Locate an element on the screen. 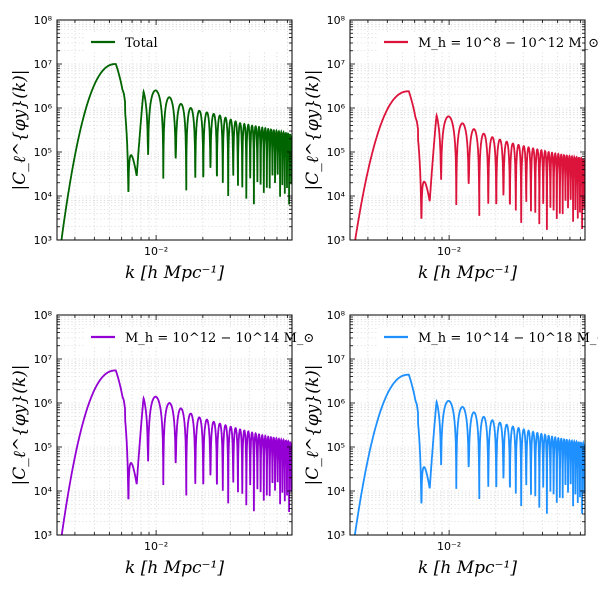  legend-label: M_h = 10^14 − 10^18 M_⊙ is located at coordinates (508, 338).